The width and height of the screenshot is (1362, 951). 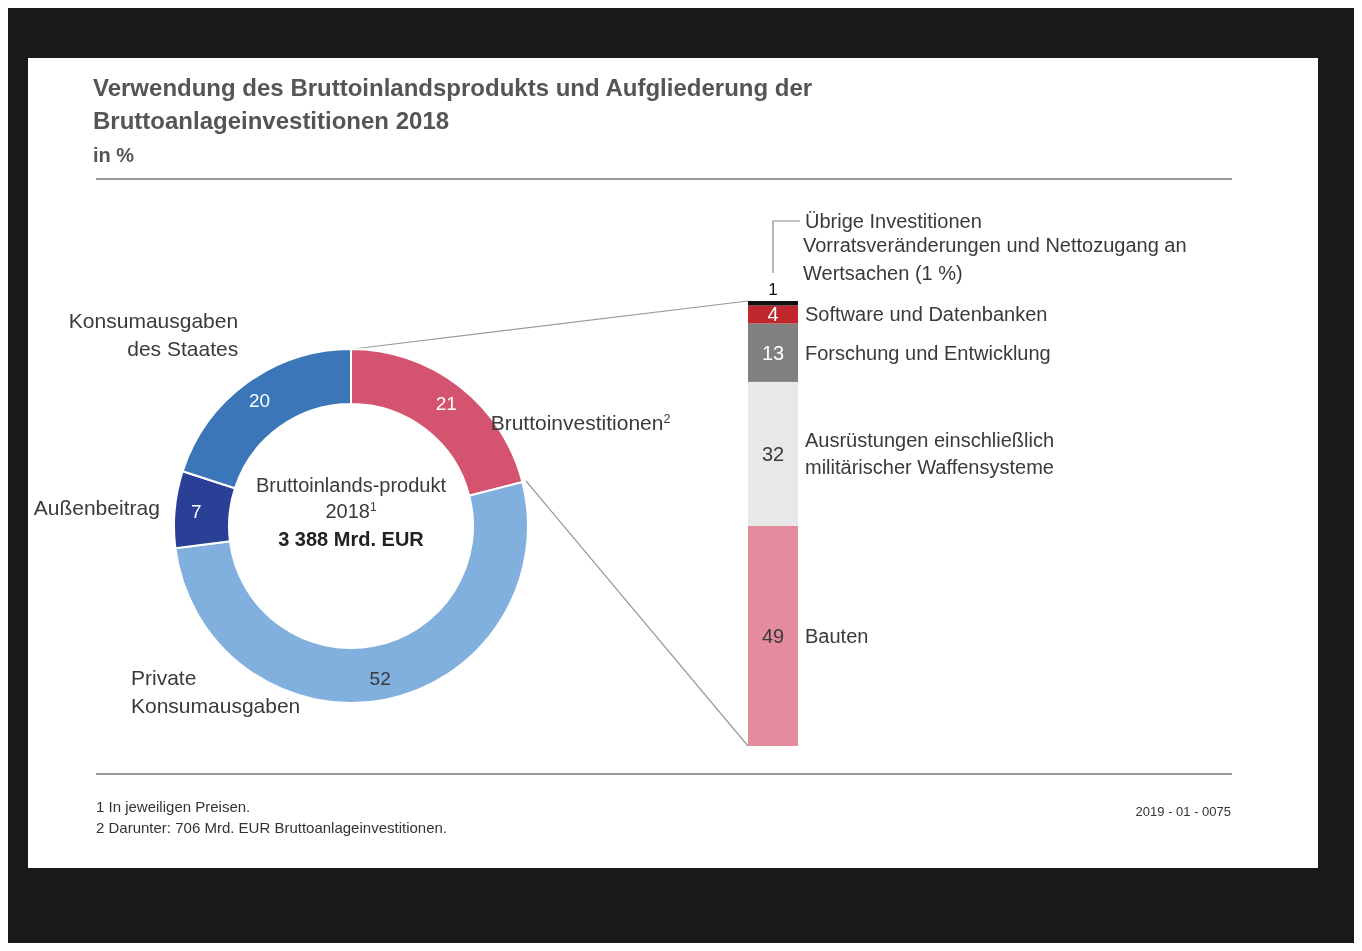 I want to click on slice-label: Private Konsumausgaben, so click(x=216, y=692).